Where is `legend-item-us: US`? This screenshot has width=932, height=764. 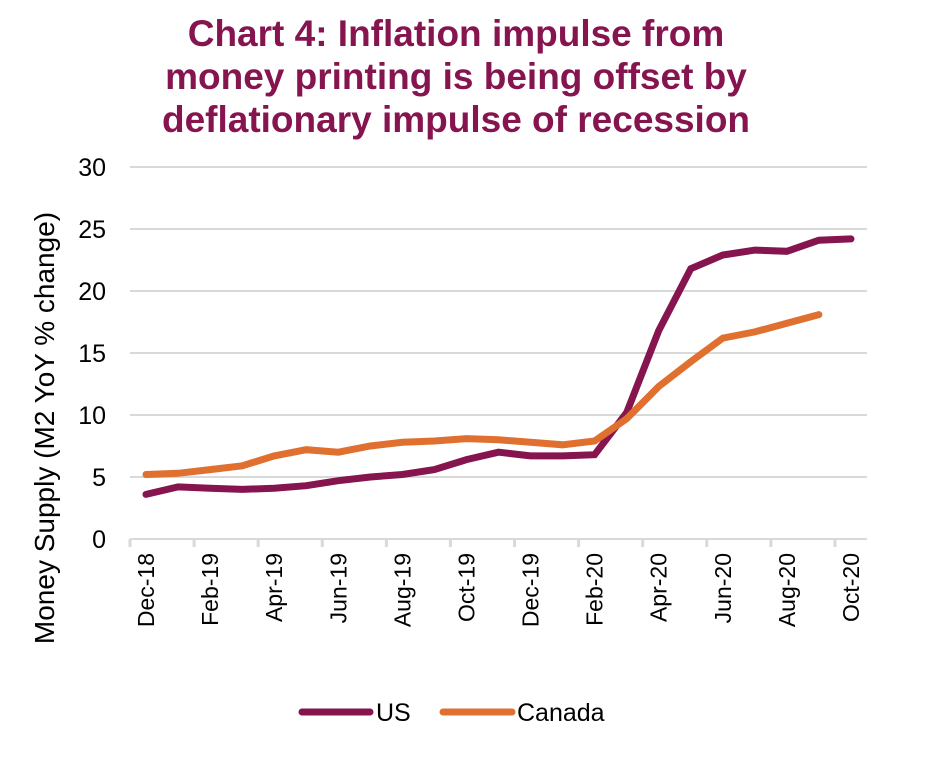
legend-item-us: US is located at coordinates (354, 713).